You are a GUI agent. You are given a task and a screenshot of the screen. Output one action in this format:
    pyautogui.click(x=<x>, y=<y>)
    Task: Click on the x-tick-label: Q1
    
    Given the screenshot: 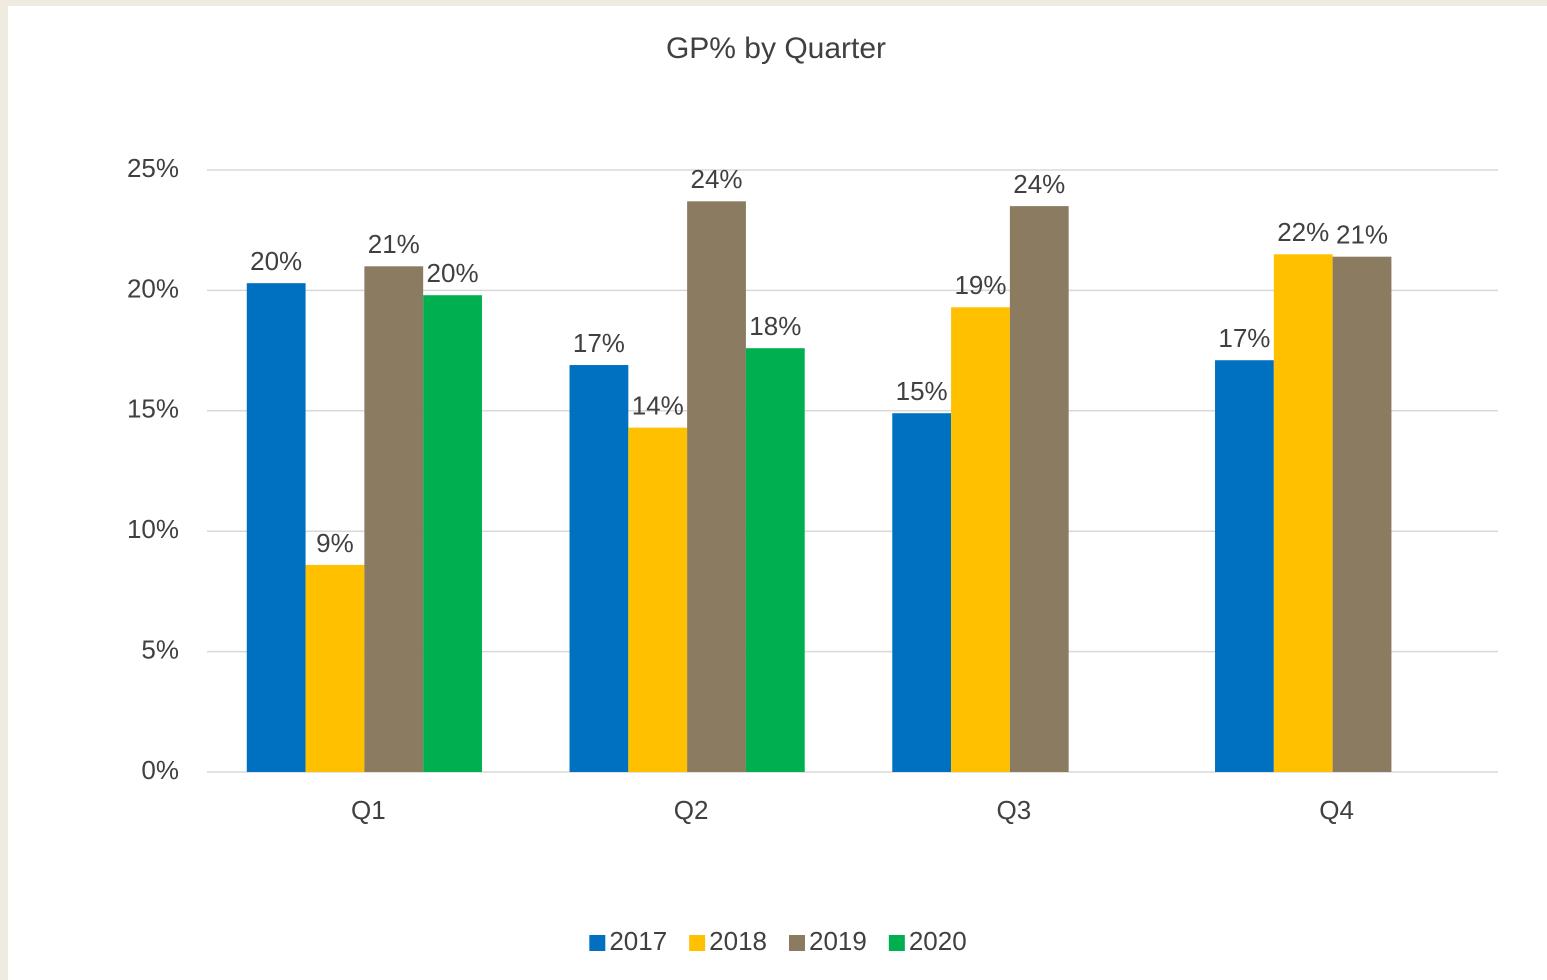 What is the action you would take?
    pyautogui.click(x=368, y=810)
    